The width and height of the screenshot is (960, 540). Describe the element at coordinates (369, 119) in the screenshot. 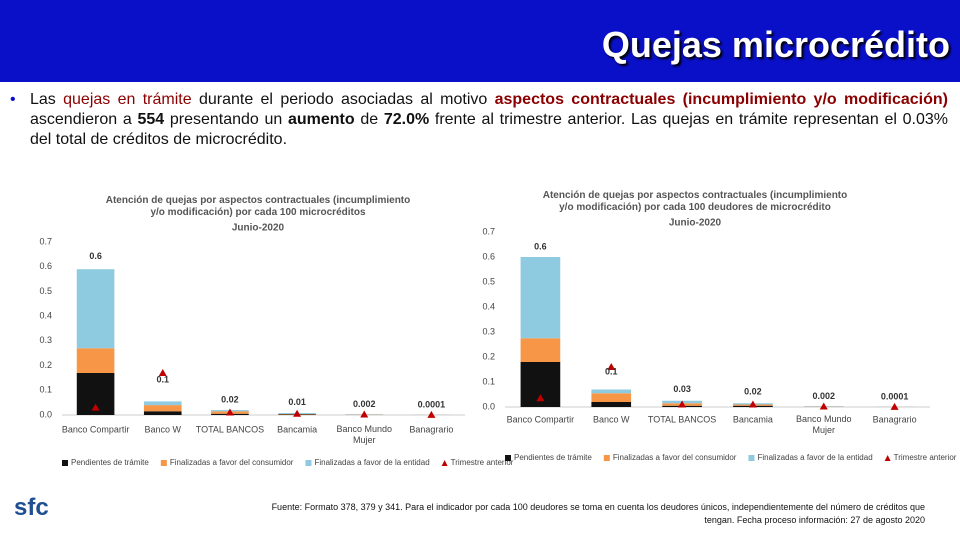

I see `text: de` at that location.